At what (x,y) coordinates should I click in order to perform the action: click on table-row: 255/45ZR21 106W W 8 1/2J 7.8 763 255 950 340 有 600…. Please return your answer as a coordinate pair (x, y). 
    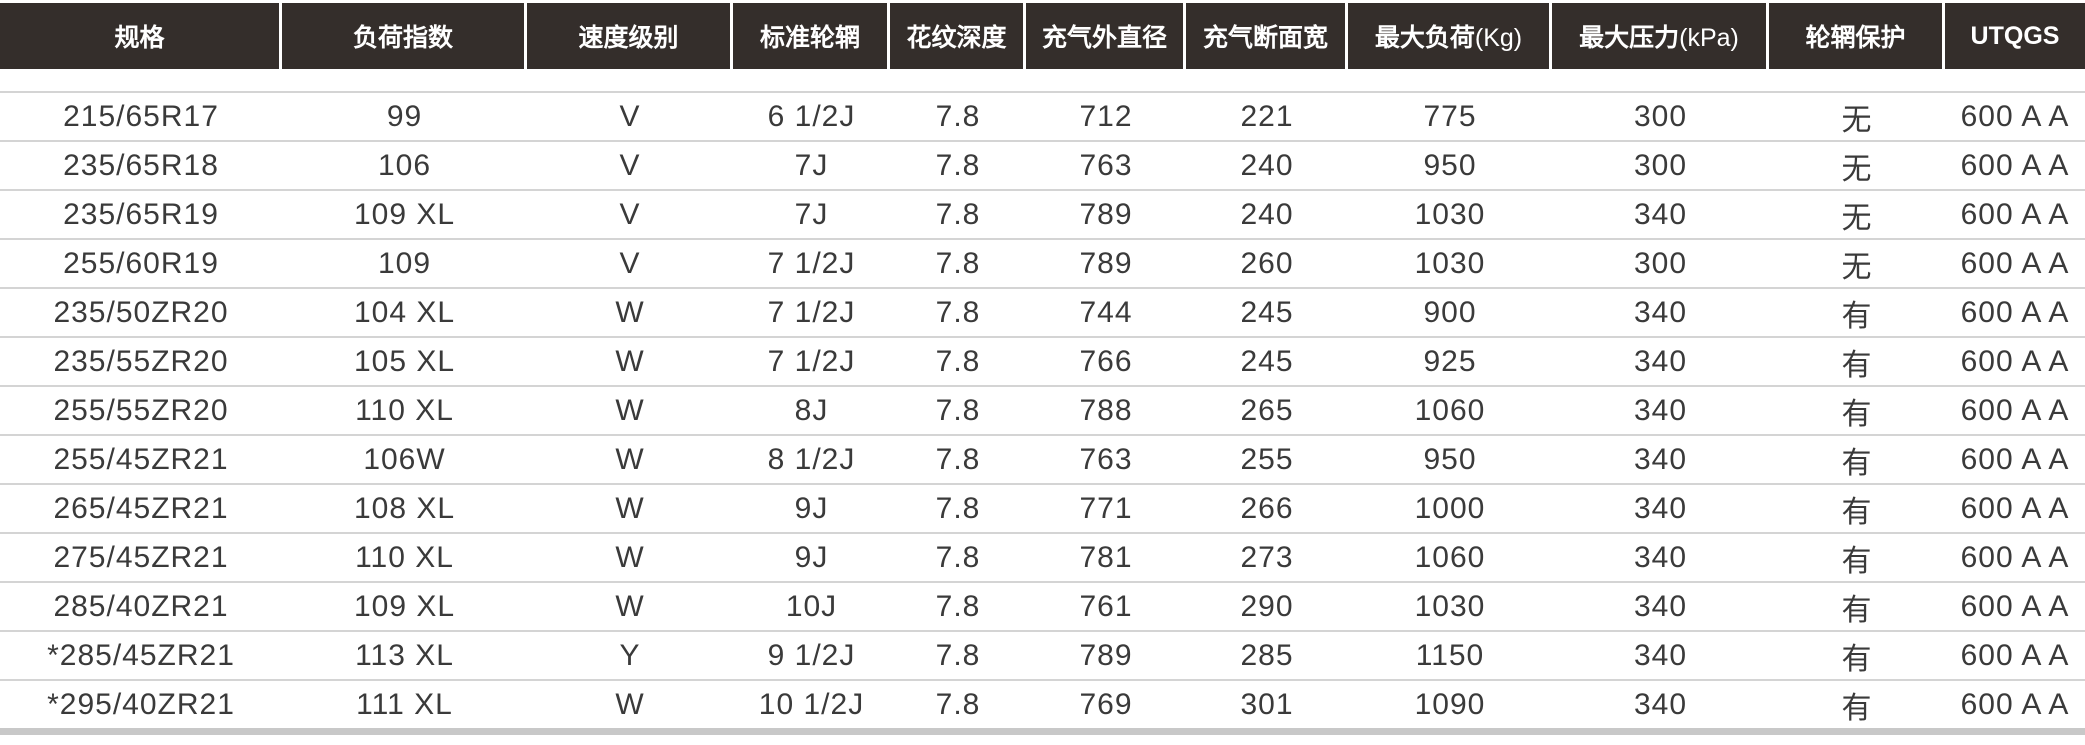
    Looking at the image, I should click on (1042, 460).